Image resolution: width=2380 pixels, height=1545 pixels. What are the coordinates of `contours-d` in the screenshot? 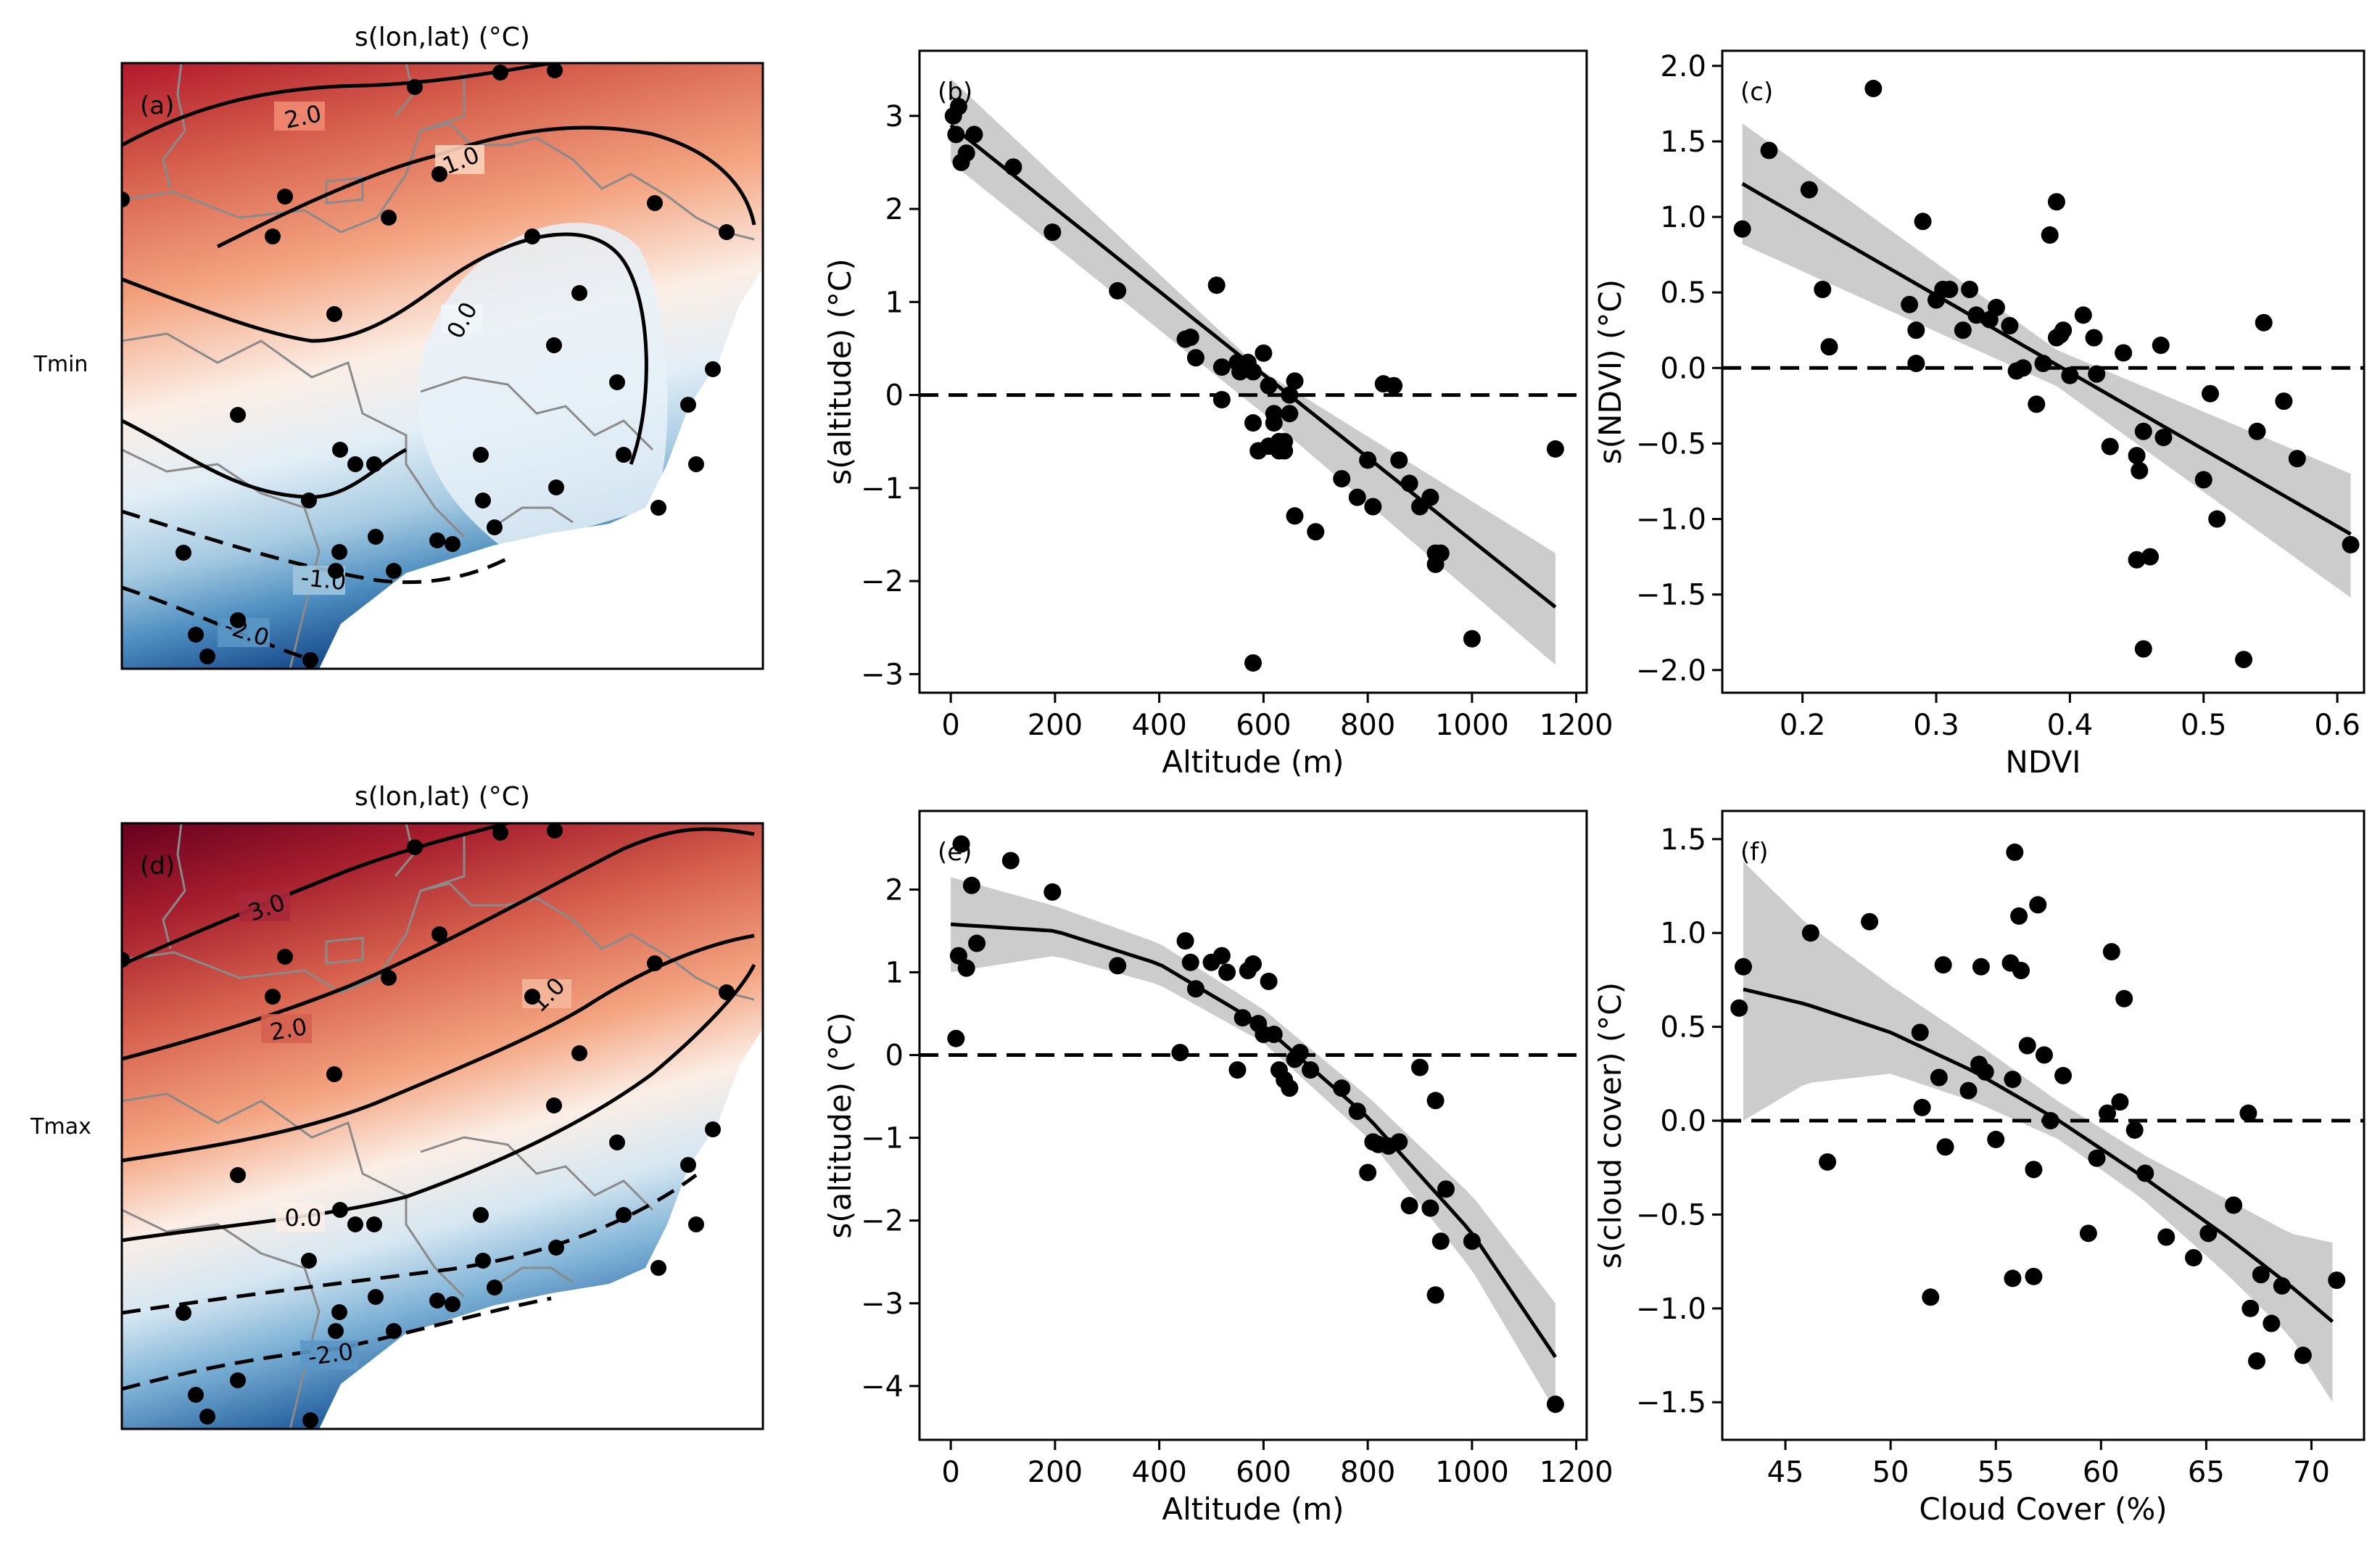 It's located at (439, 1107).